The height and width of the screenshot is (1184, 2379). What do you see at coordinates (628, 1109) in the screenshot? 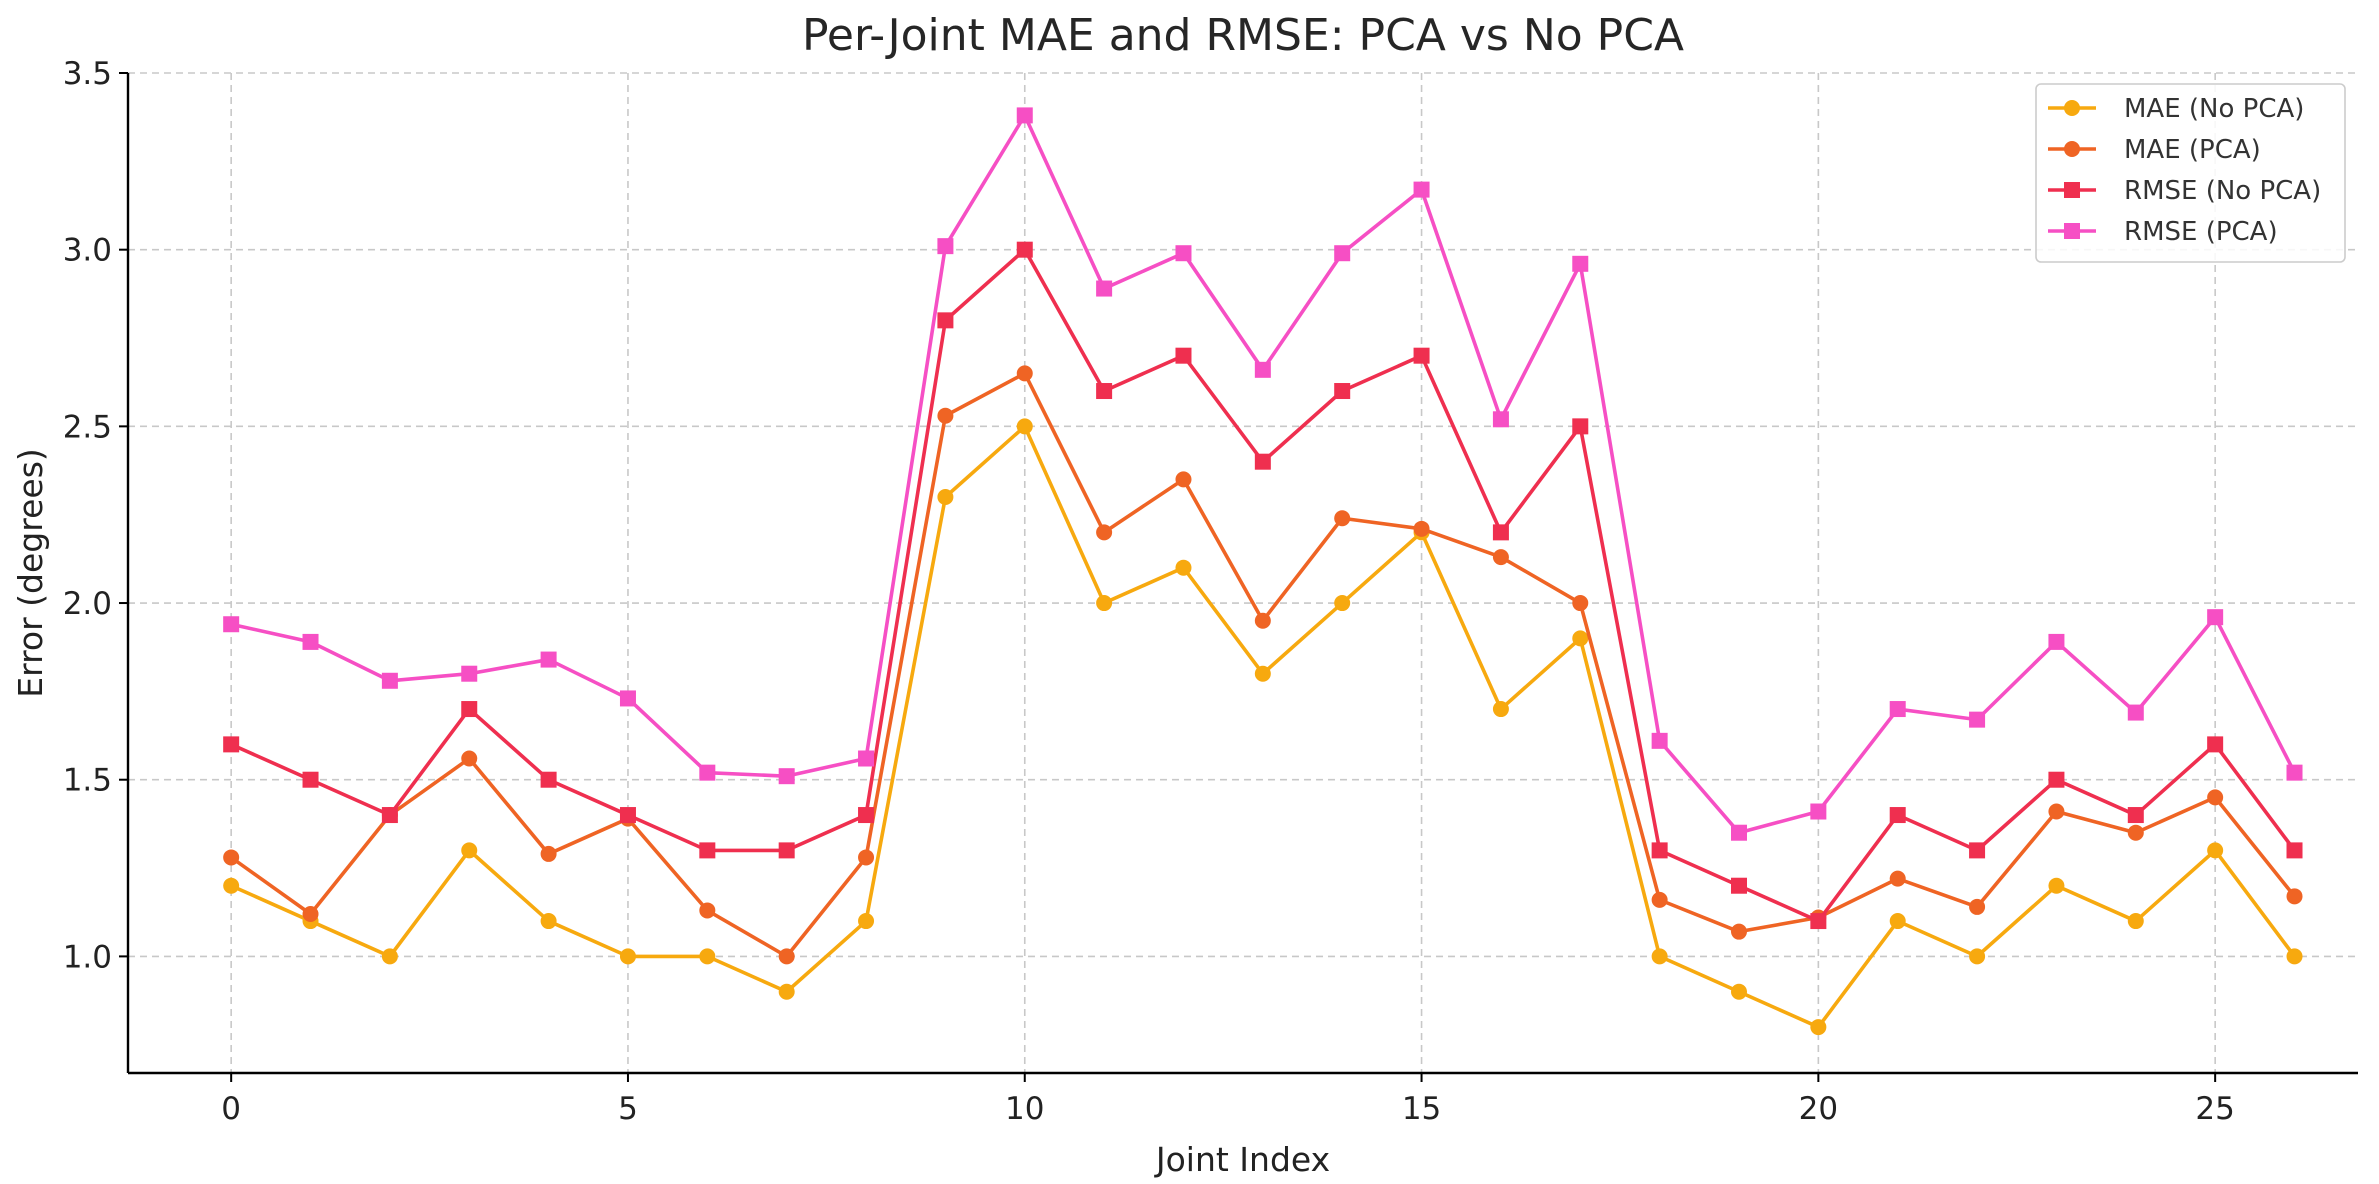
I see `x-tick-label: 5` at bounding box center [628, 1109].